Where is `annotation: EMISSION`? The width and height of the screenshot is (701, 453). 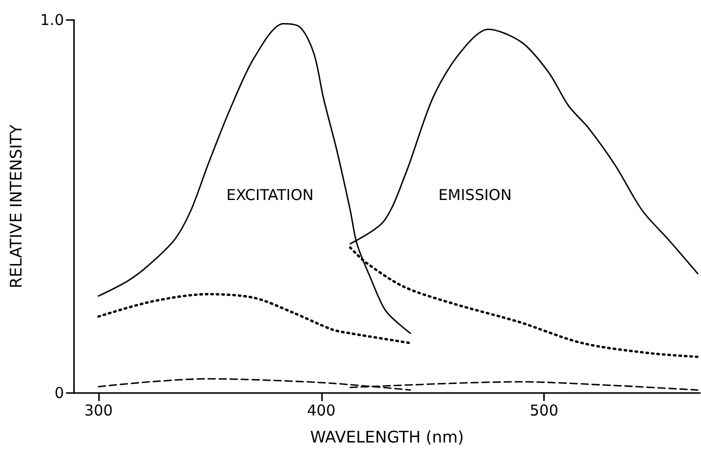
annotation: EMISSION is located at coordinates (475, 195).